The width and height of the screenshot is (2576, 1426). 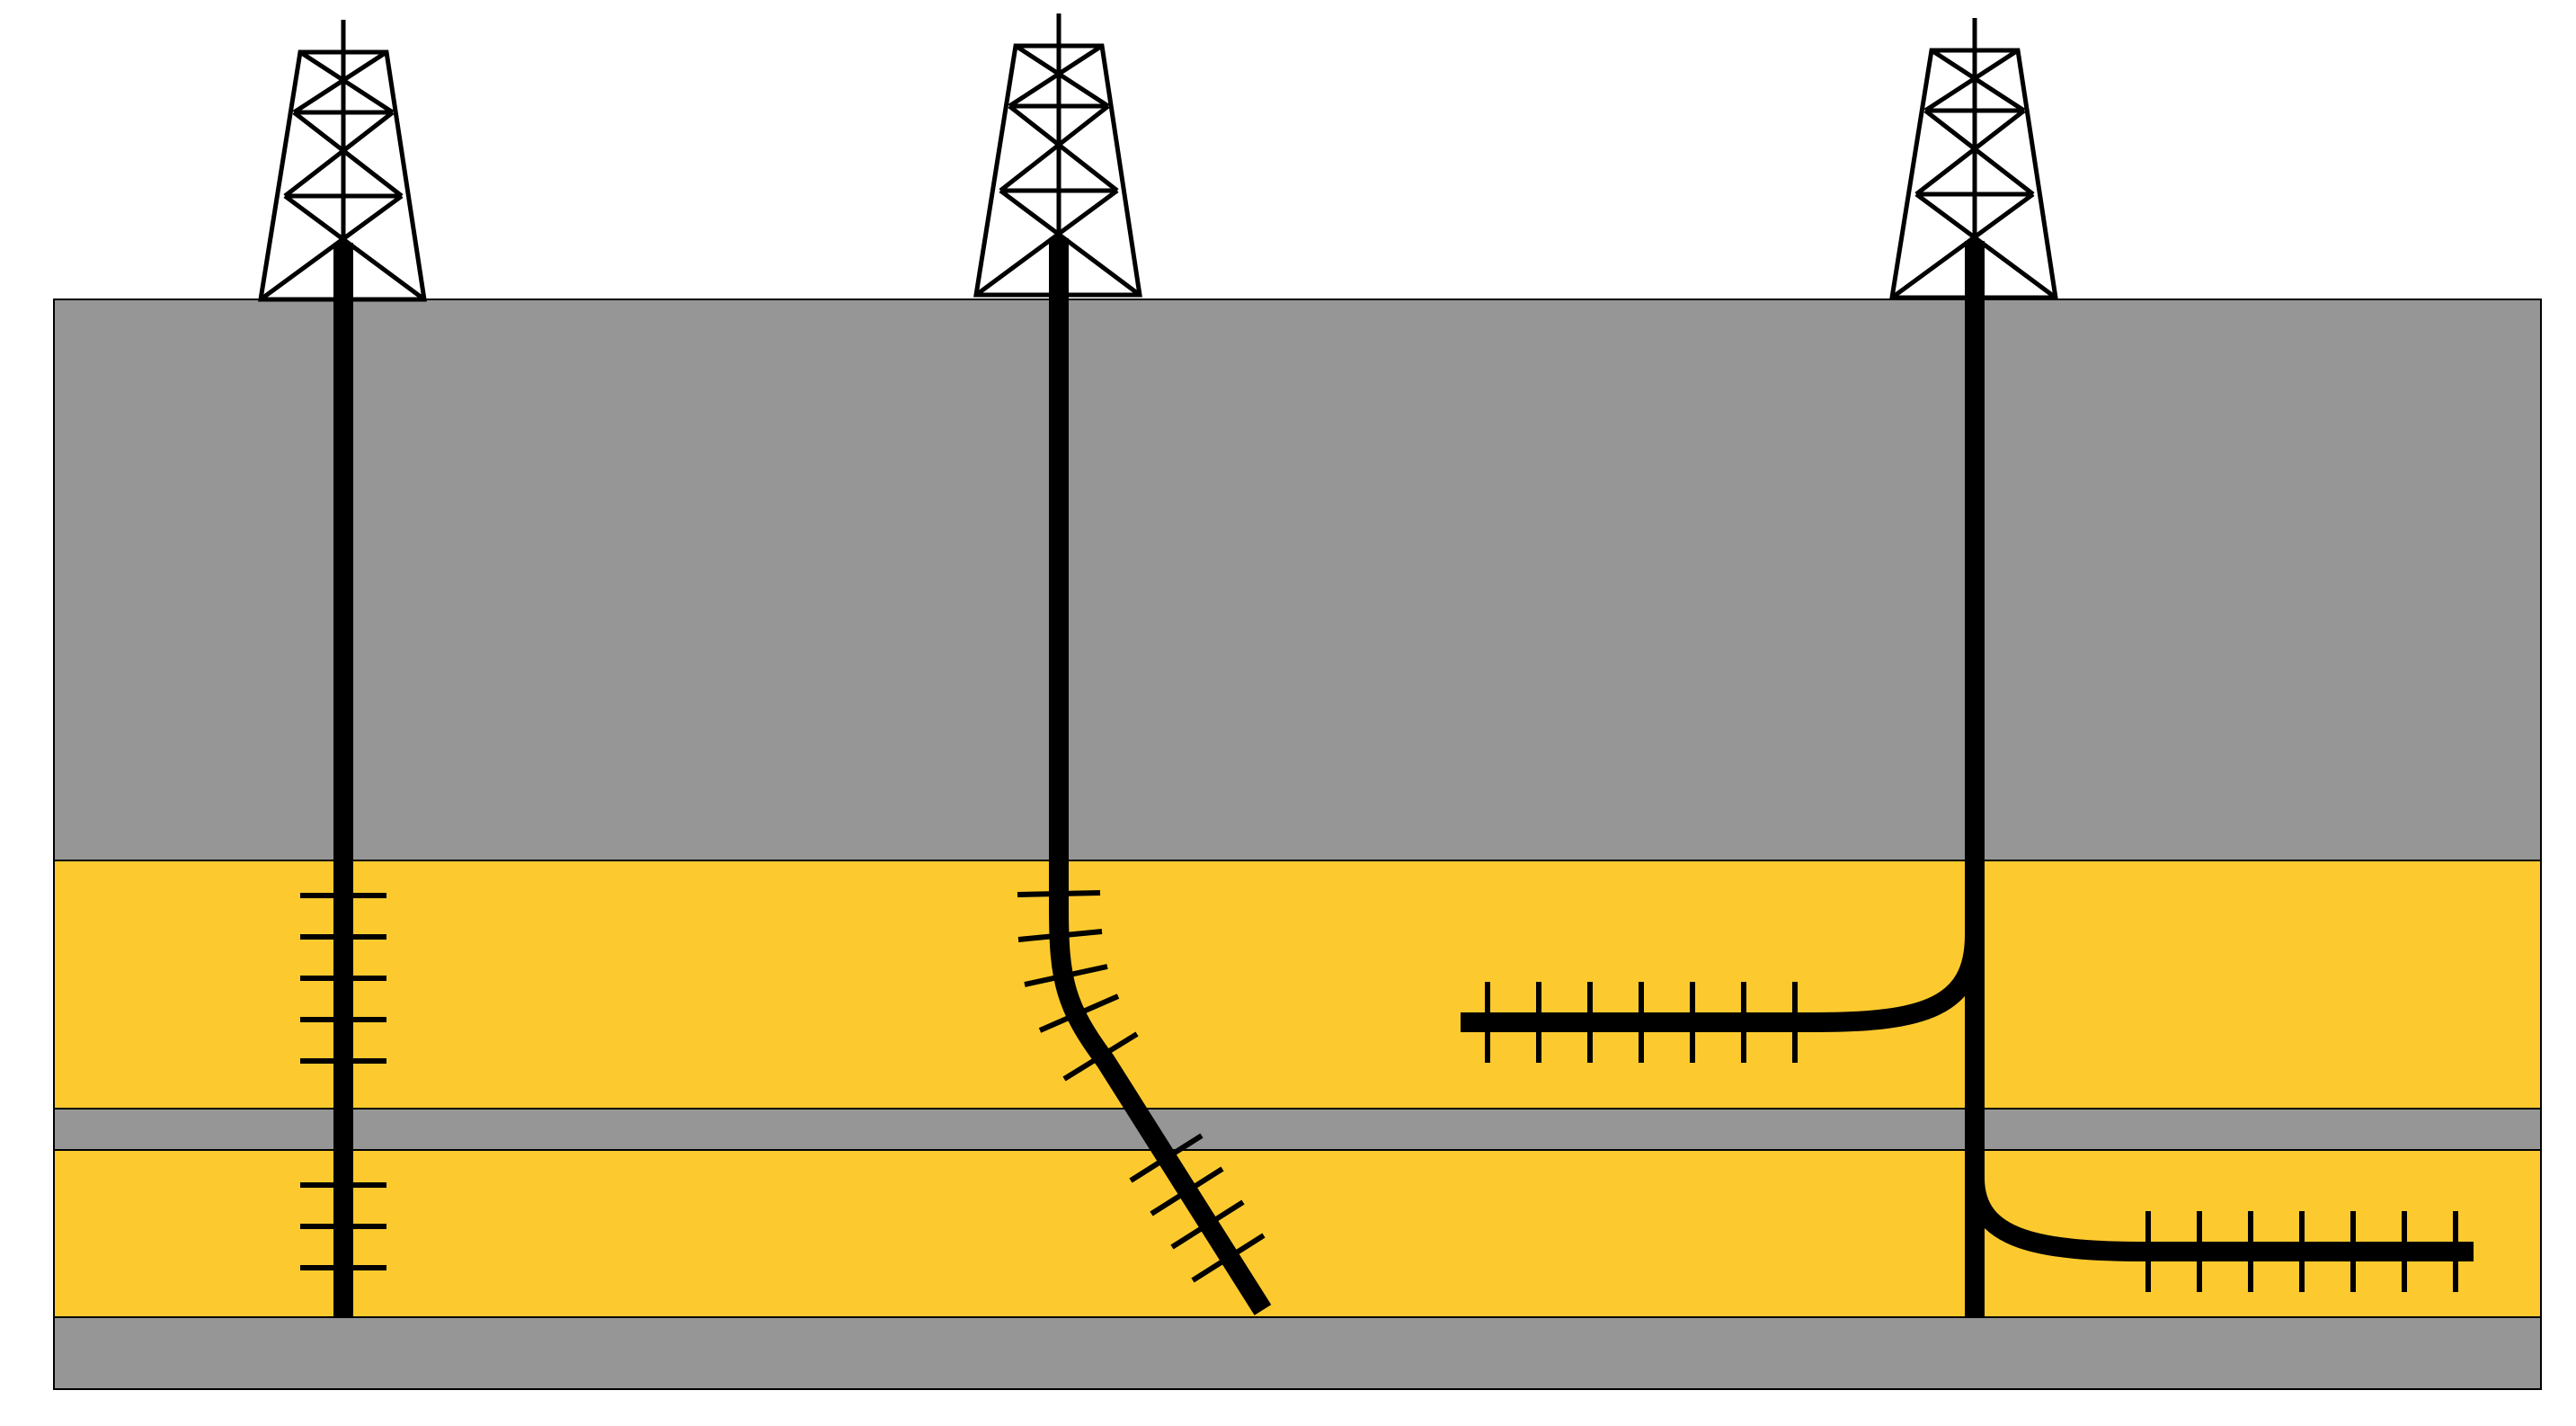 I want to click on base-rock-layer, so click(x=1297, y=1353).